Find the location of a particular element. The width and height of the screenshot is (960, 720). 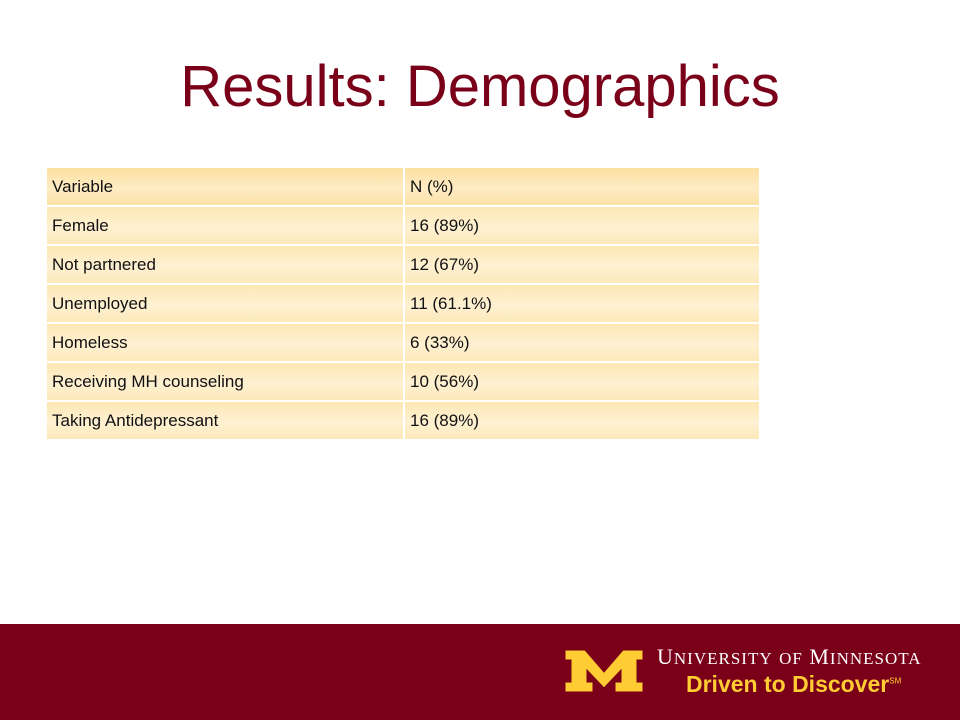

wordmark-innesota: INNESOTA is located at coordinates (875, 658).